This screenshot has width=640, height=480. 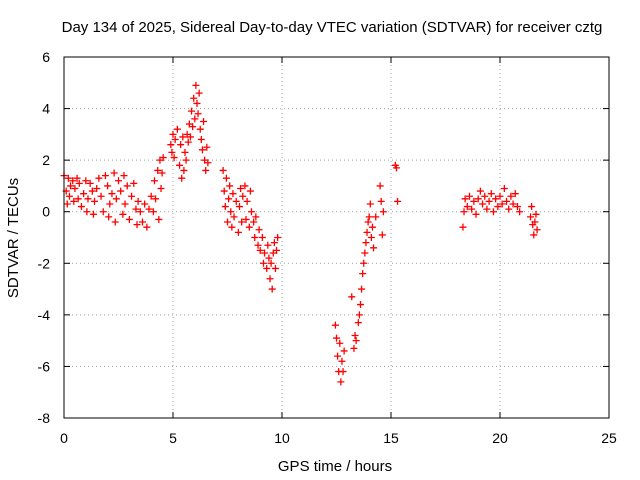 I want to click on x-axis-label: GPS time / hours, so click(x=335, y=466).